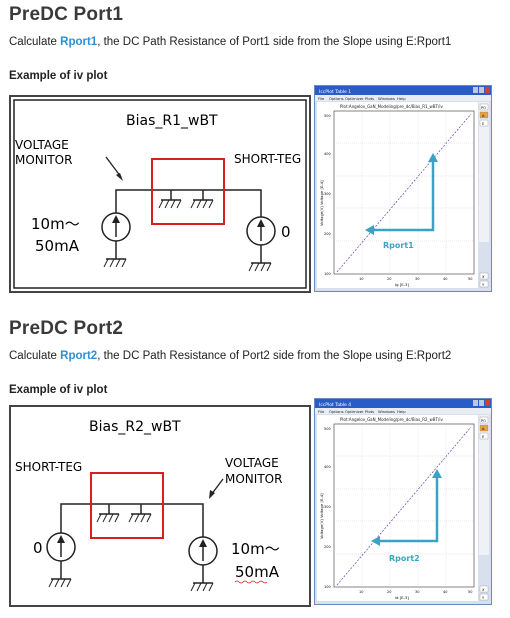 This screenshot has height=618, width=510. I want to click on y-tick-label: 100, so click(327, 274).